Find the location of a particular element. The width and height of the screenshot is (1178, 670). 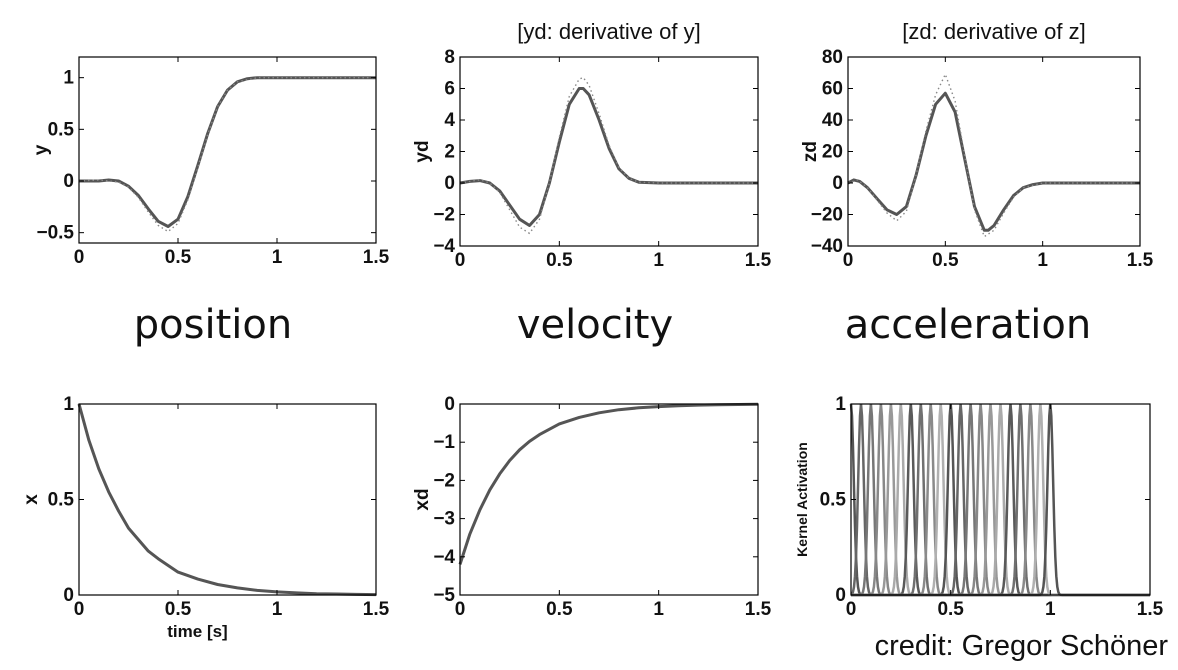

chart-x: 0 0.5 1 1.5 0 0.5 1 time [s] x is located at coordinates (205, 517).